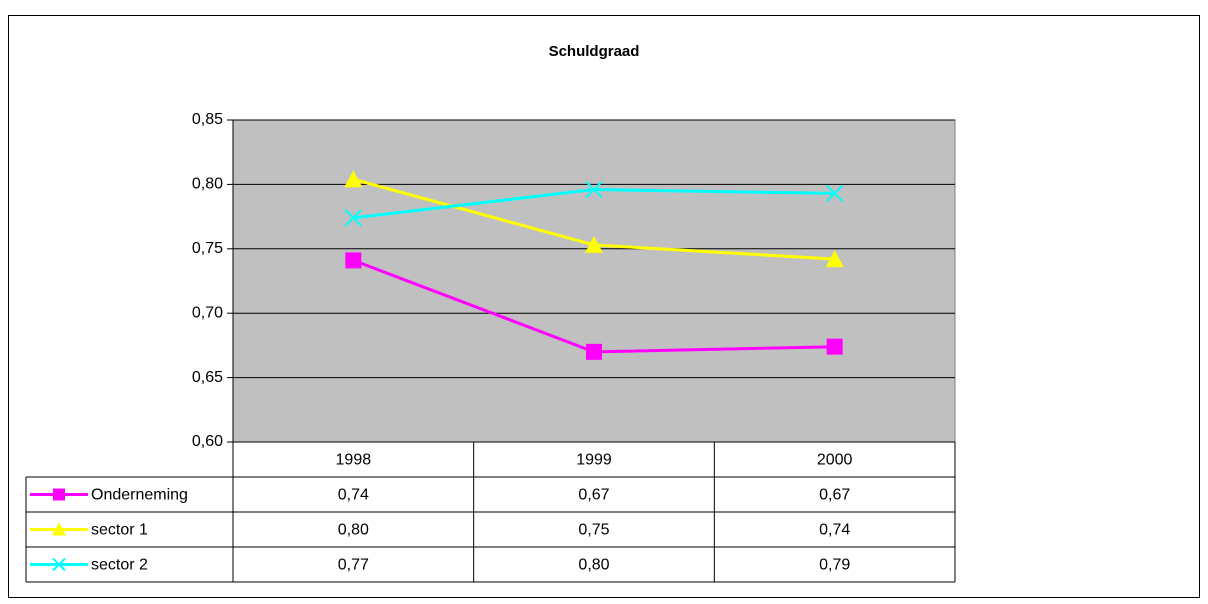  What do you see at coordinates (207, 377) in the screenshot?
I see `y-tick-label: 0,65` at bounding box center [207, 377].